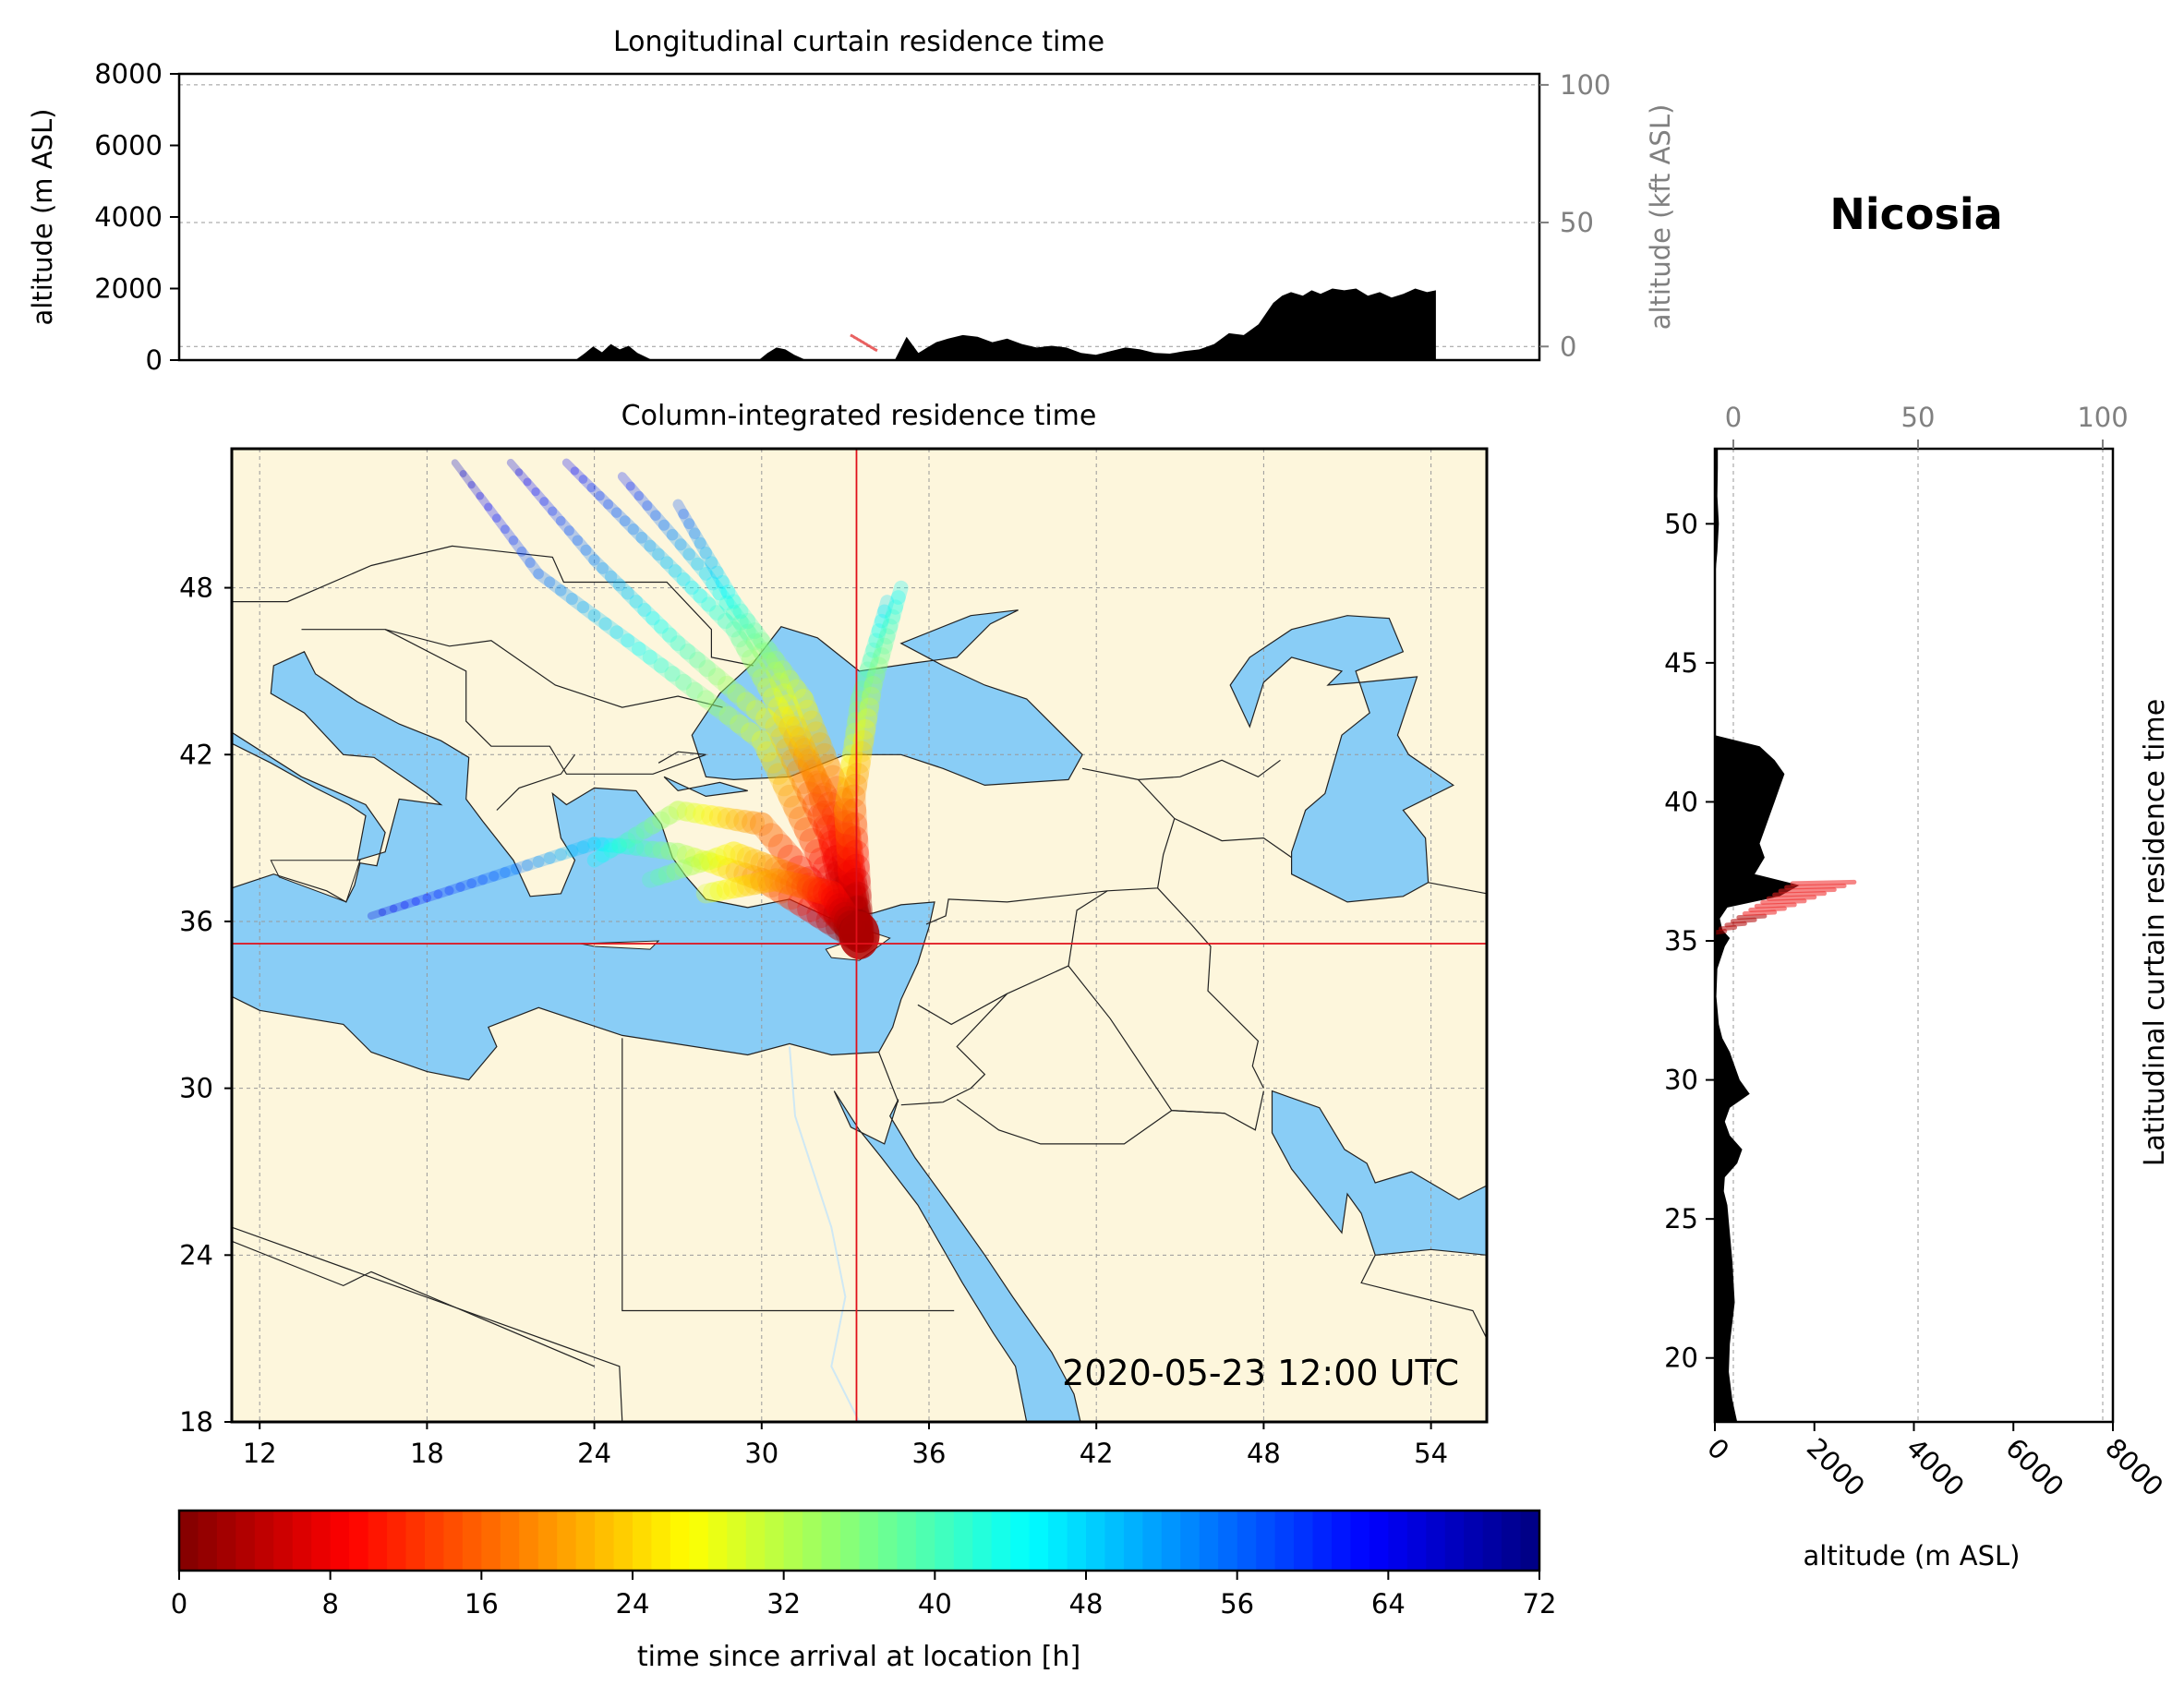 The width and height of the screenshot is (2184, 1698). Describe the element at coordinates (1237, 1604) in the screenshot. I see `colorbar-tick-label: 56` at that location.